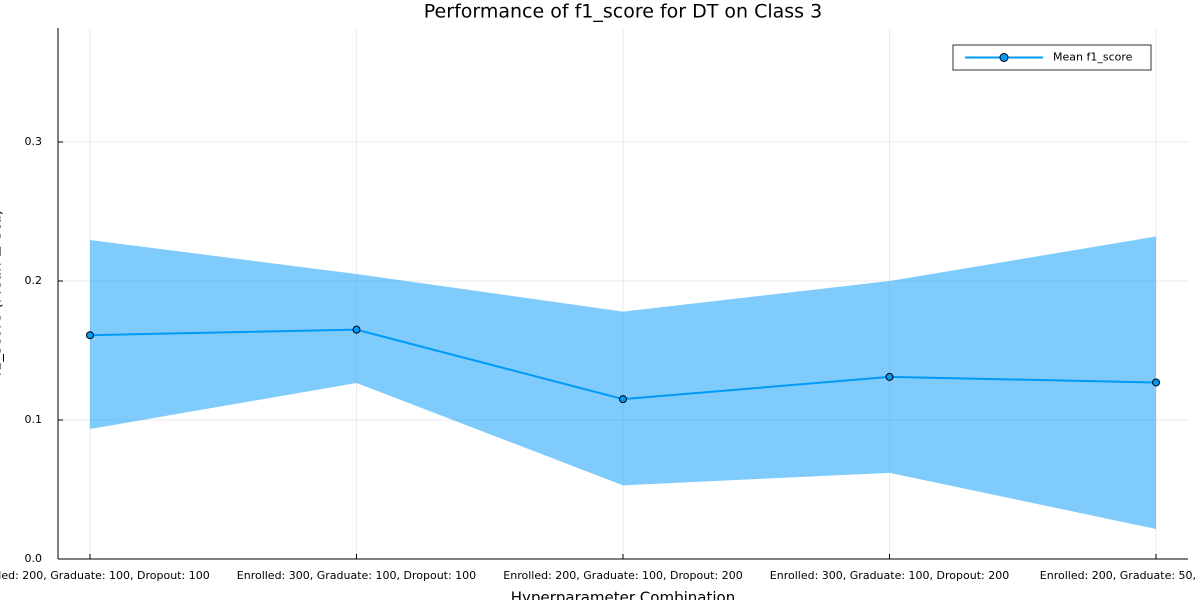 The image size is (1200, 600). What do you see at coordinates (34, 419) in the screenshot?
I see `y-tick-label: 0.1` at bounding box center [34, 419].